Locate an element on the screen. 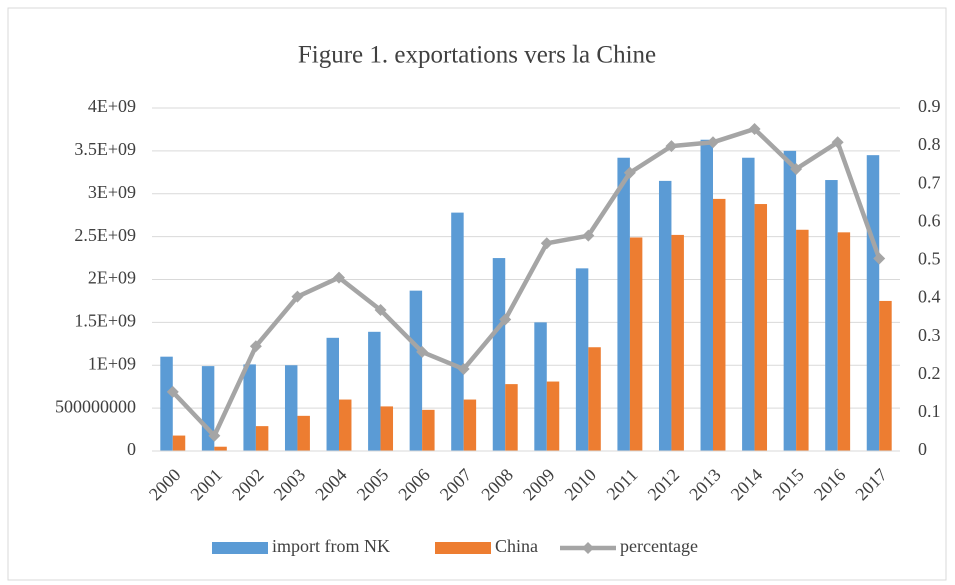 The image size is (955, 585). y2-tick-label: 0.1 is located at coordinates (929, 411).